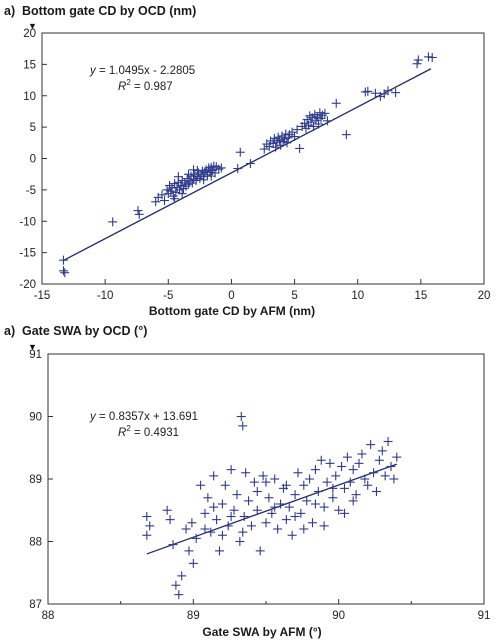 The image size is (496, 640). Describe the element at coordinates (29, 34) in the screenshot. I see `y-tick-label: 20` at that location.